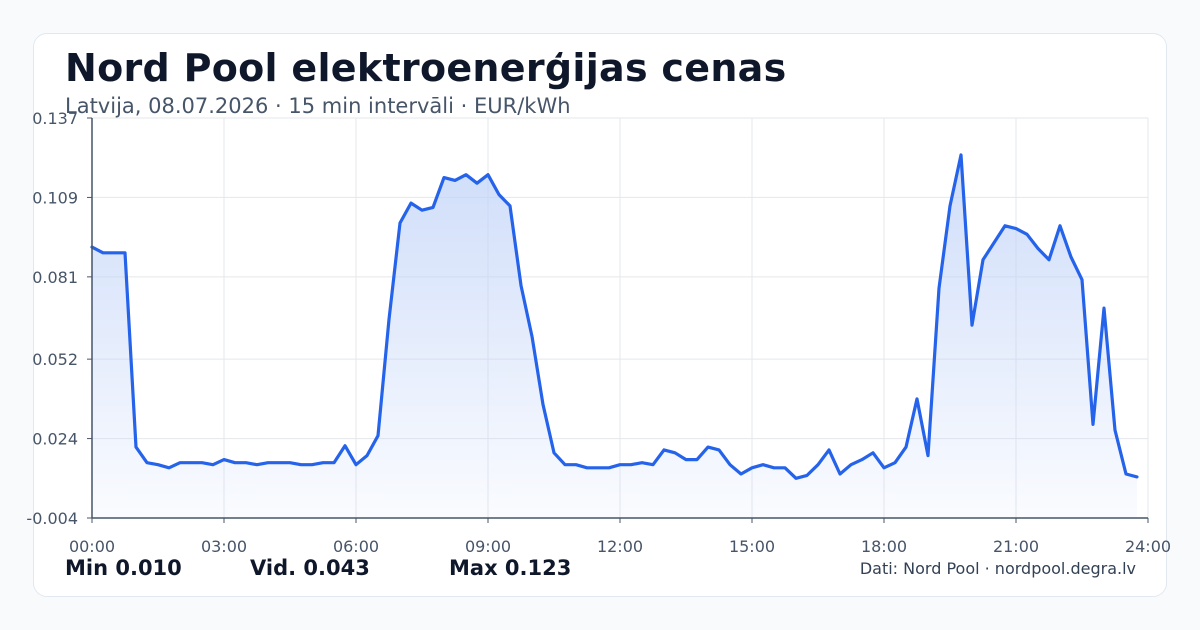 The width and height of the screenshot is (1200, 630). What do you see at coordinates (55, 118) in the screenshot?
I see `y-tick-label: 0.137` at bounding box center [55, 118].